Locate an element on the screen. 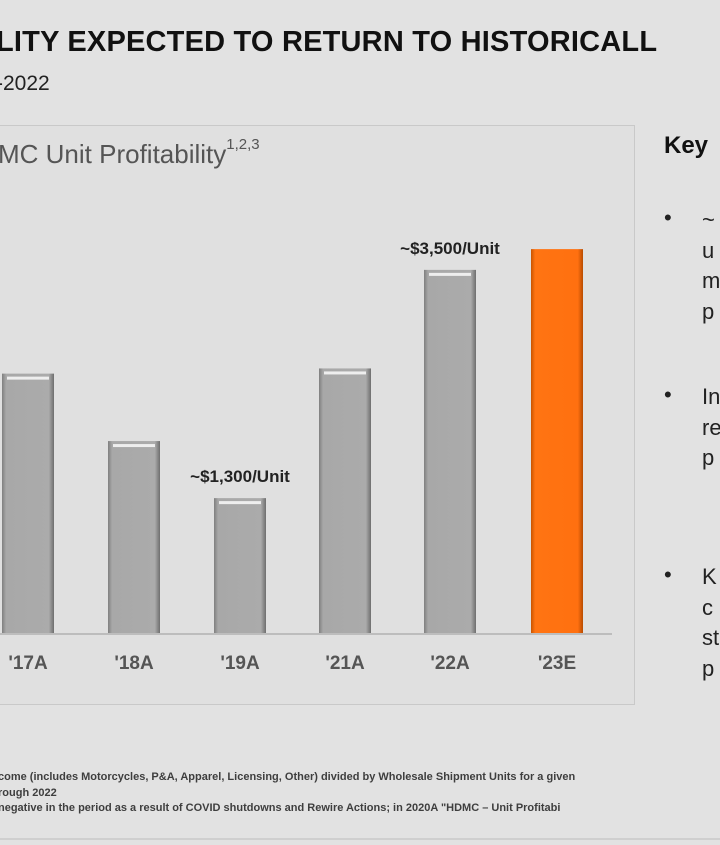  bullet-line: u is located at coordinates (708, 250).